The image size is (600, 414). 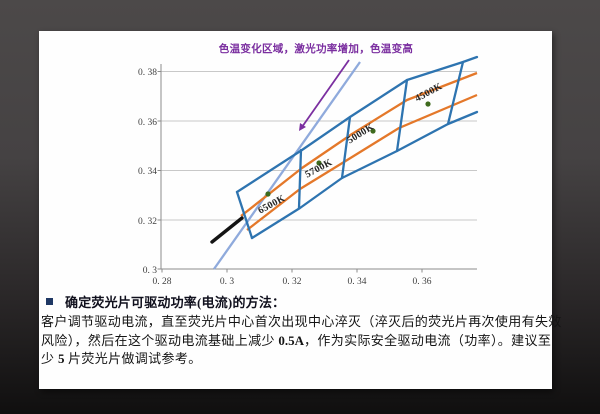 I want to click on arrowhead-icon, so click(x=302, y=127).